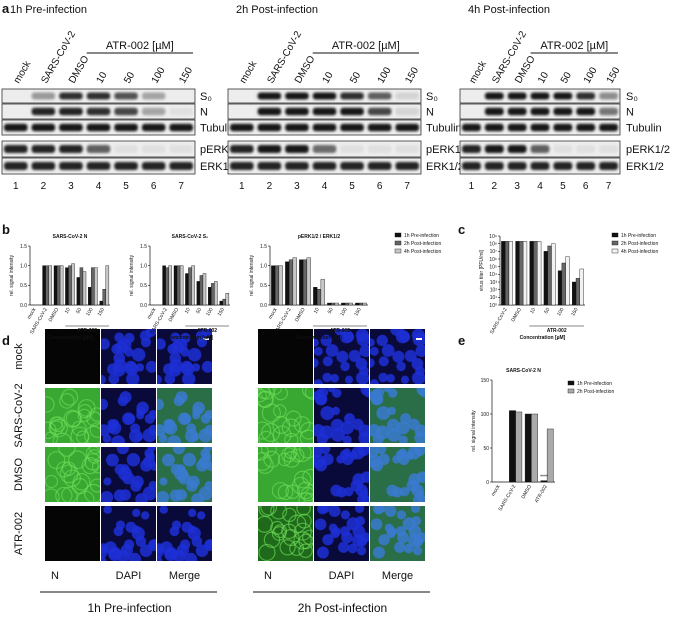 The image size is (677, 622). Describe the element at coordinates (461, 229) in the screenshot. I see `panel-label: c` at that location.